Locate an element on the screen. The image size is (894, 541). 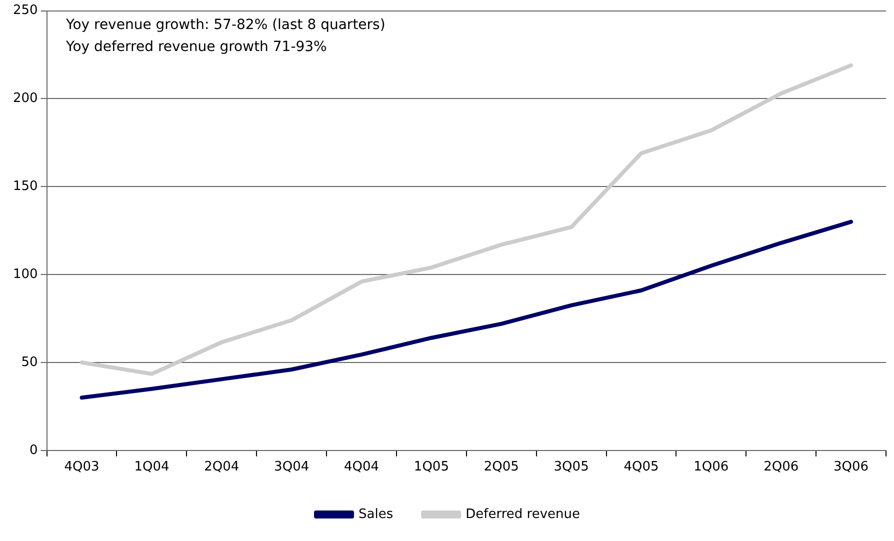
x-tick-label: 4Q03 is located at coordinates (82, 467).